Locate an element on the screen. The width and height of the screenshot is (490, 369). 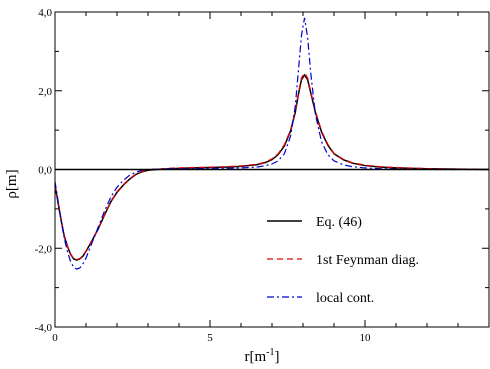
x-tick-label: 5 is located at coordinates (210, 338).